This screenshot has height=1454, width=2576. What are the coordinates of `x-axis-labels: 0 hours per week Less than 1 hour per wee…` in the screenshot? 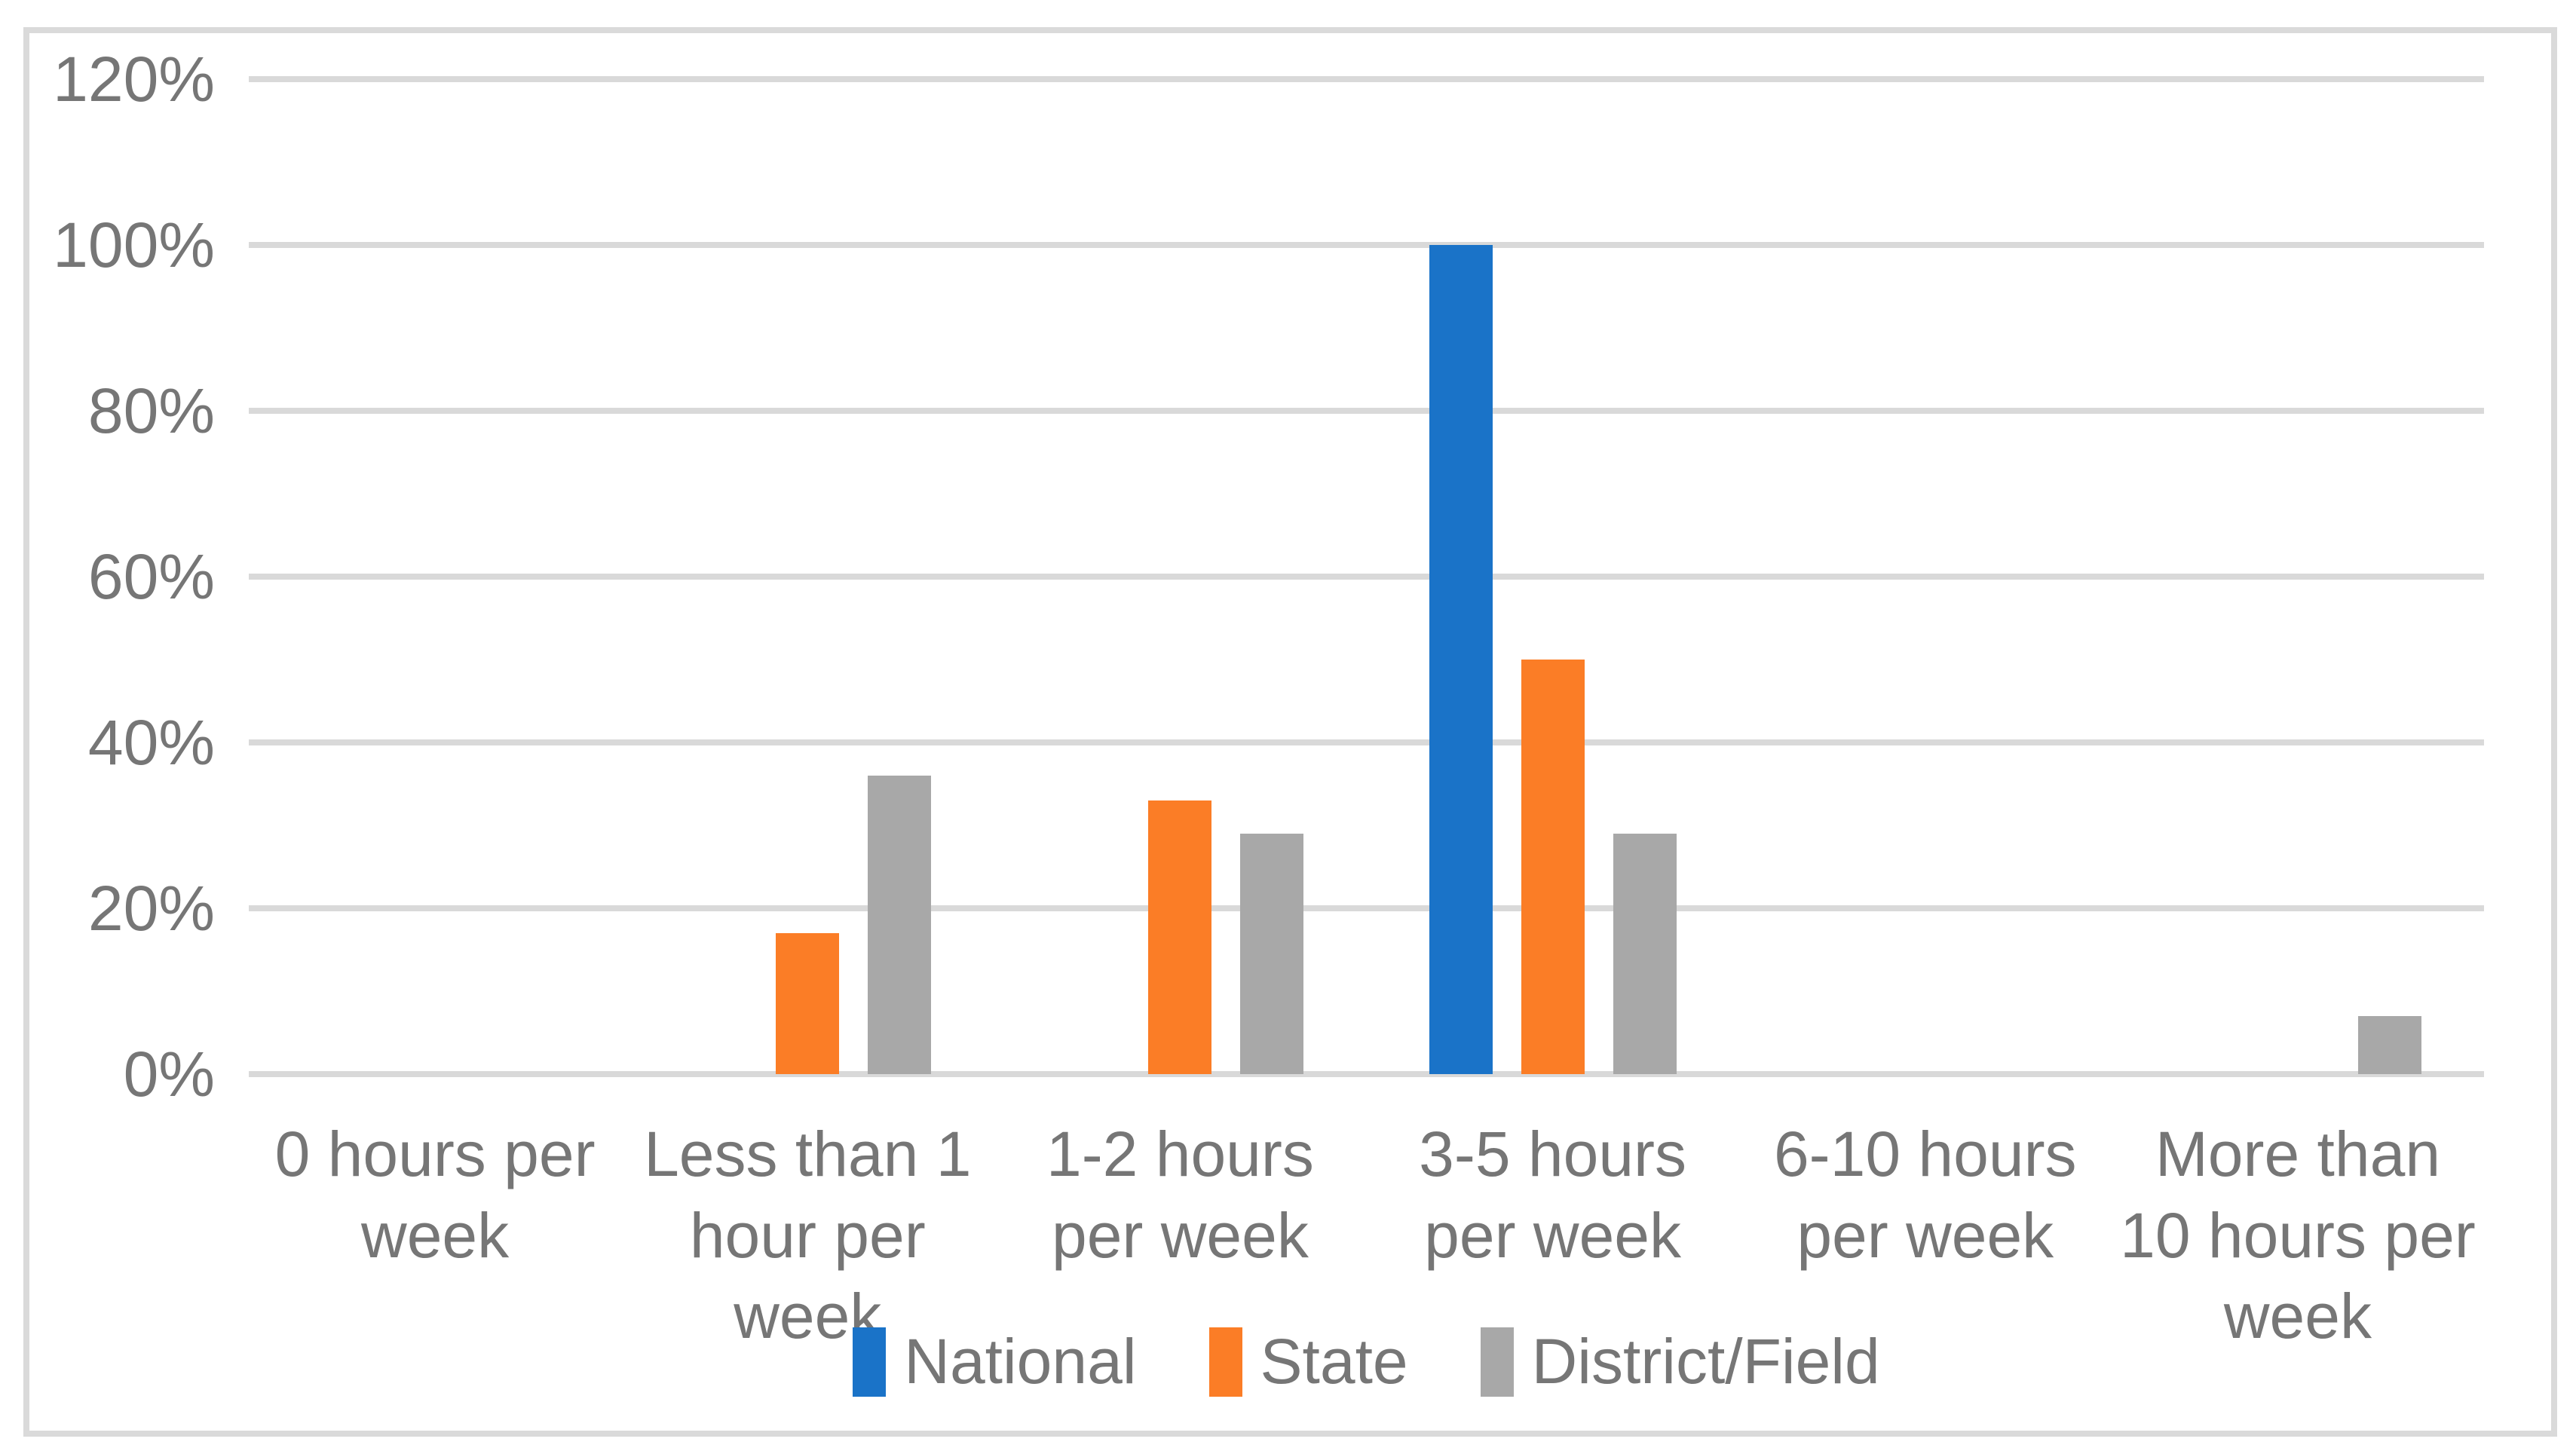 It's located at (1366, 1236).